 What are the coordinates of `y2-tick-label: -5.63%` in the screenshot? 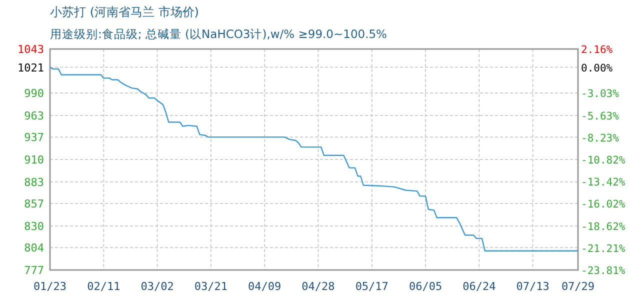 It's located at (600, 116).